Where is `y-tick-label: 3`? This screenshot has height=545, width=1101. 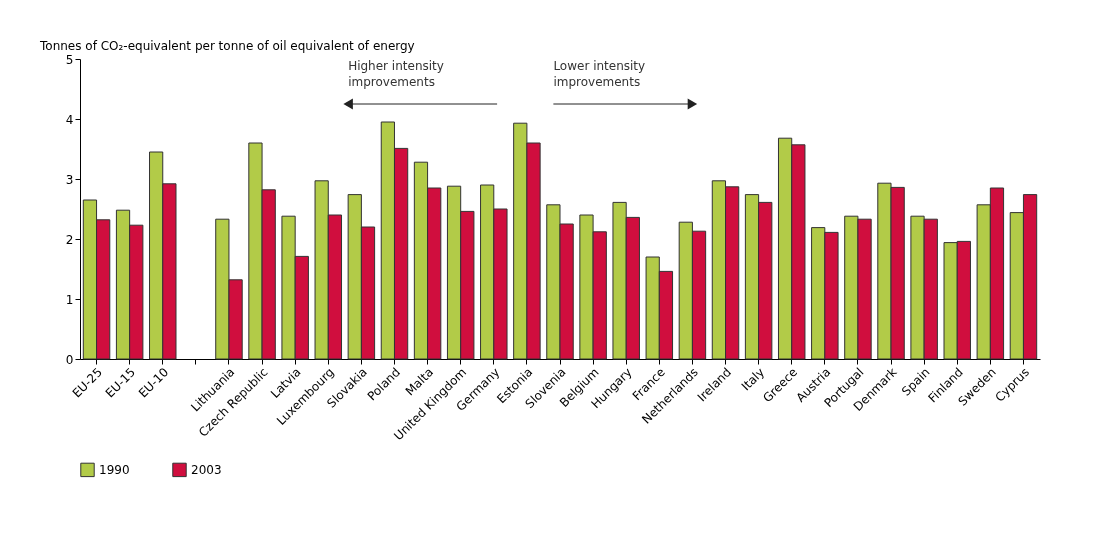 y-tick-label: 3 is located at coordinates (69, 179).